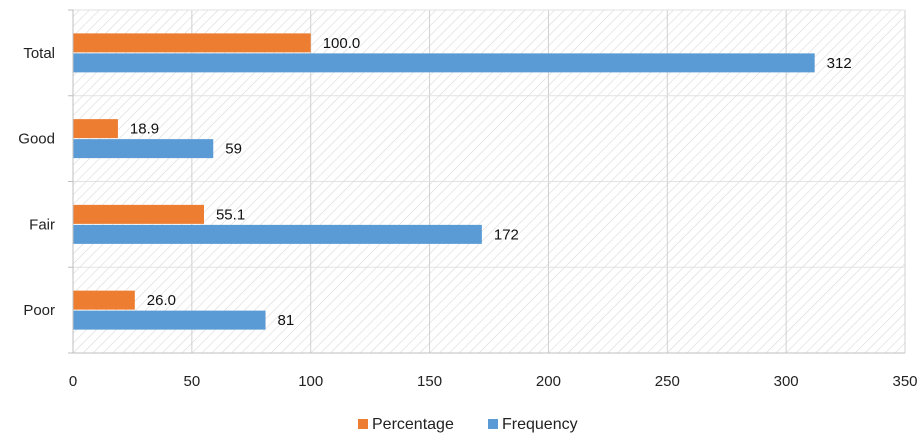 The image size is (921, 436). Describe the element at coordinates (144, 129) in the screenshot. I see `data-label-percentage-good: 18.9` at that location.